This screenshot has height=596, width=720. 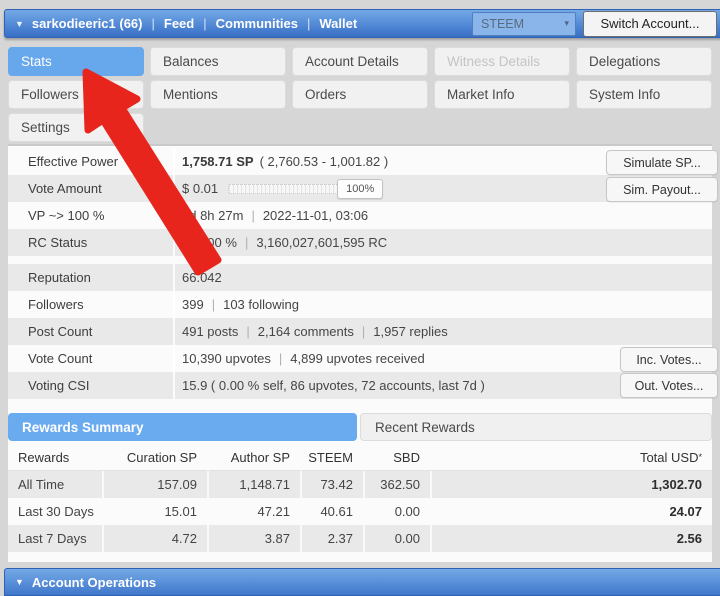 I want to click on col-sbd: SBD, so click(x=396, y=457).